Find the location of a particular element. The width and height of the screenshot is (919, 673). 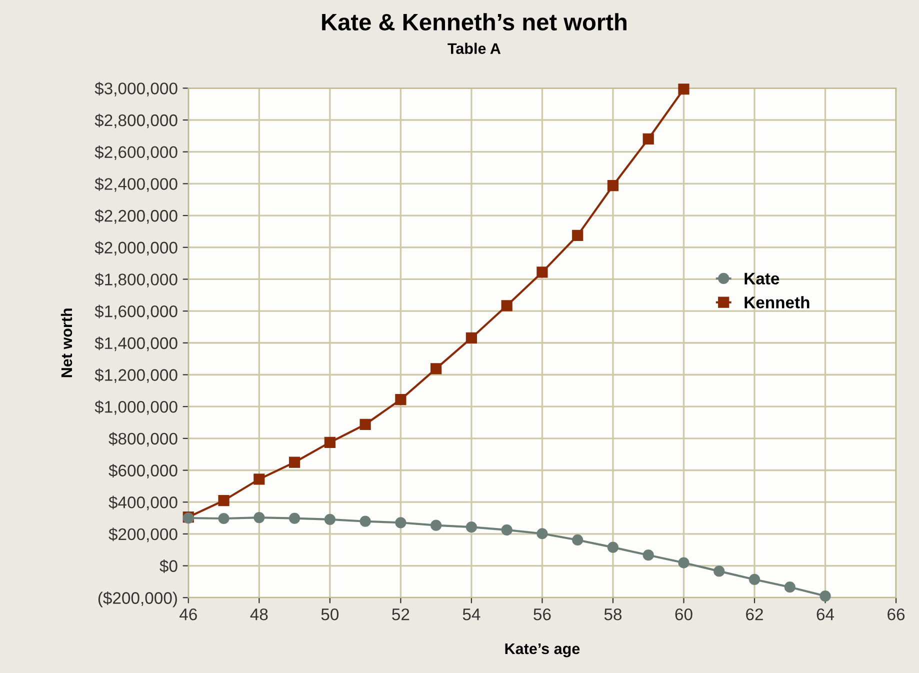

x-tick-label: 56 is located at coordinates (542, 614).